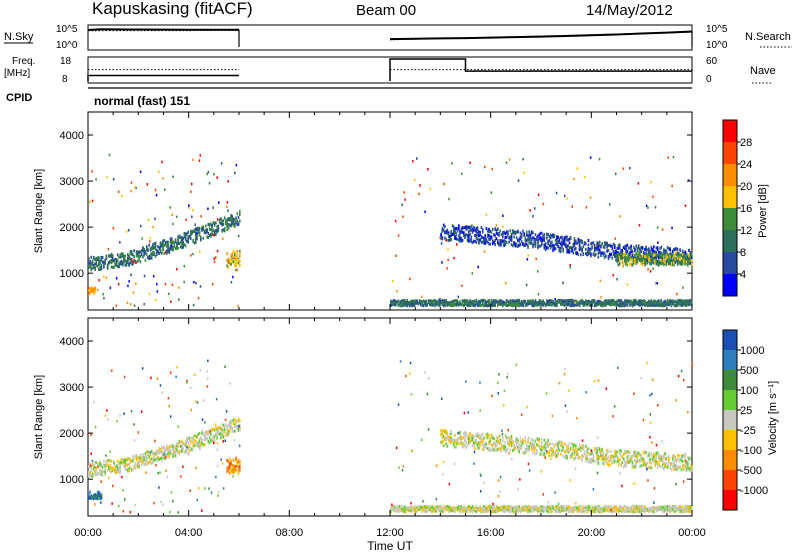 This screenshot has height=554, width=800. Describe the element at coordinates (476, 300) in the screenshot. I see `power-cell-2092` at that location.